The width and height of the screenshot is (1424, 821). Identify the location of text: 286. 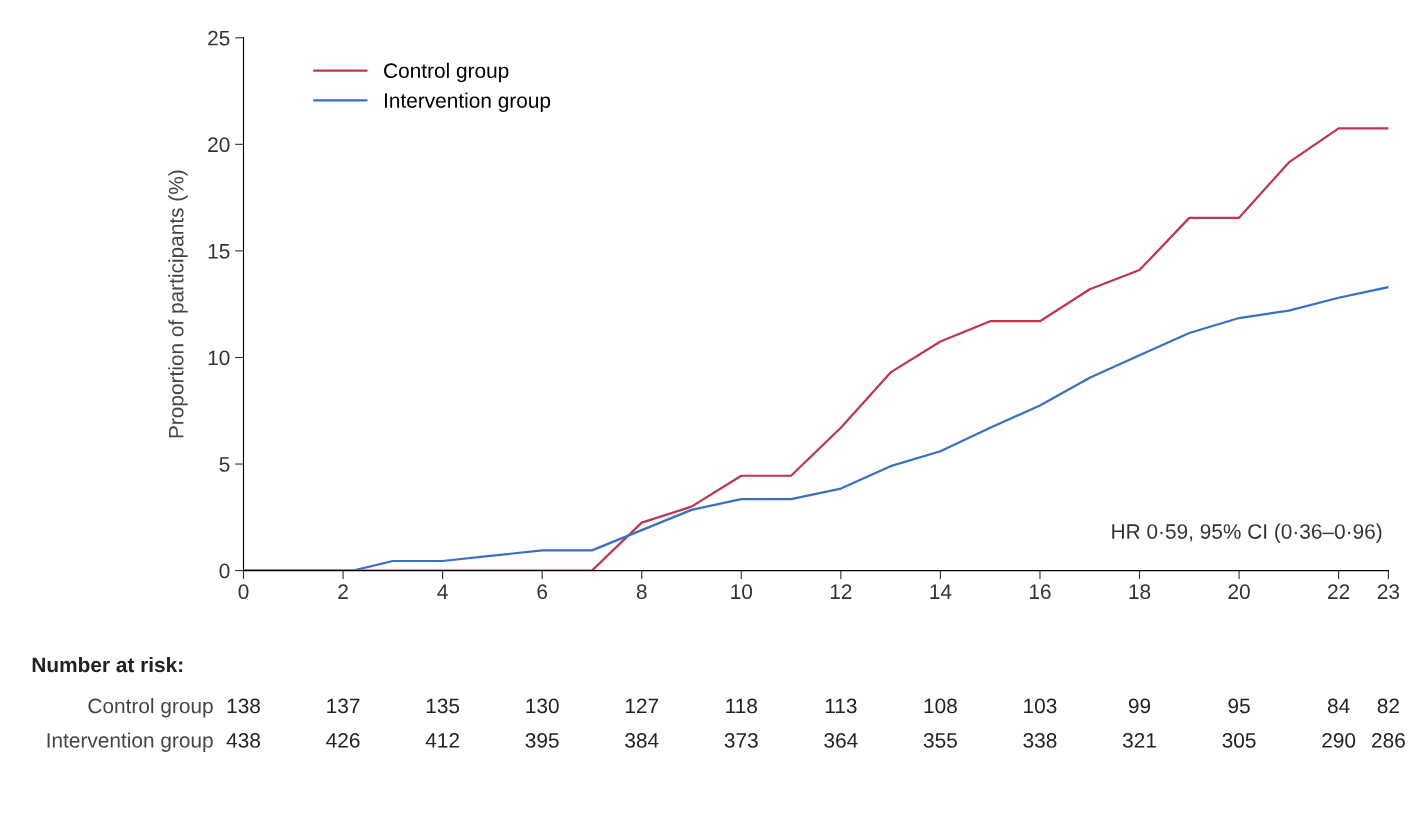
(1388, 740).